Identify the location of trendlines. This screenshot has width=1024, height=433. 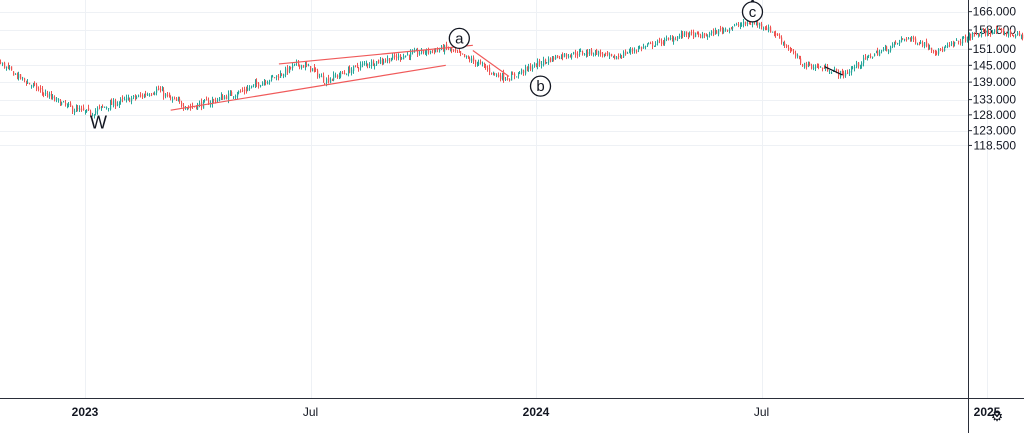
(597, 77).